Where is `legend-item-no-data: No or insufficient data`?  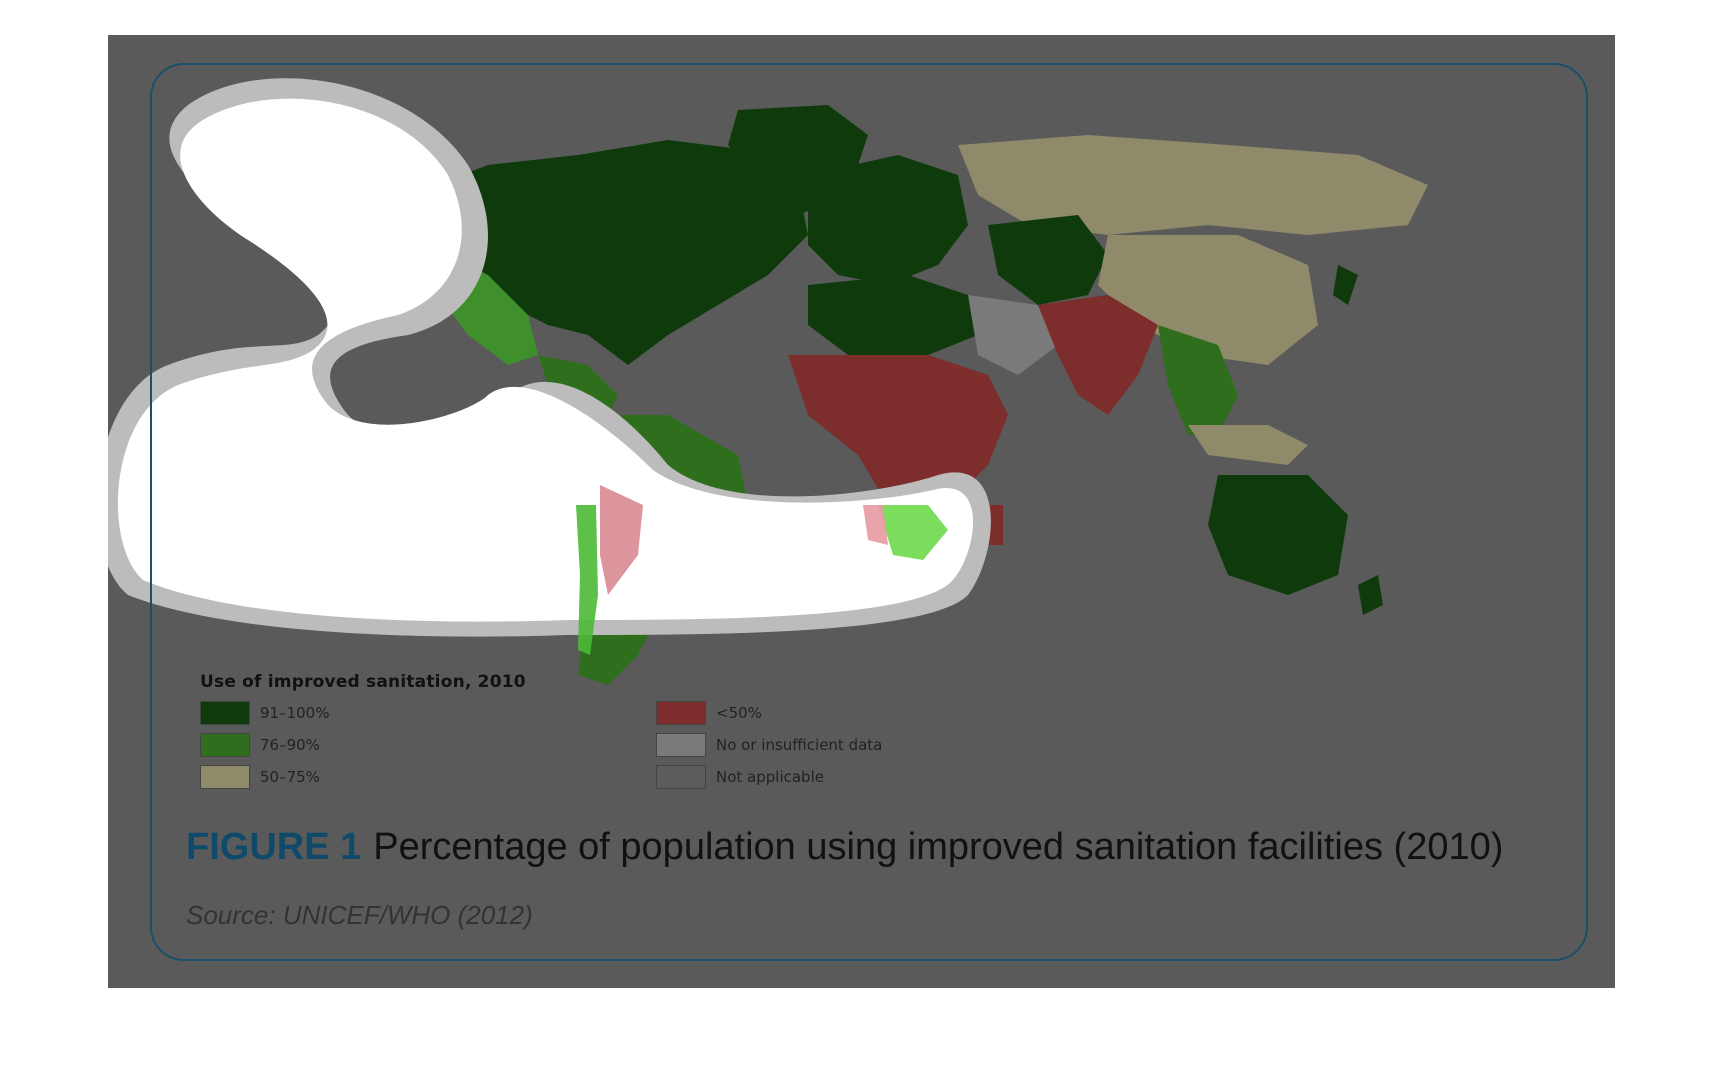
legend-item-no-data: No or insufficient data is located at coordinates (769, 745).